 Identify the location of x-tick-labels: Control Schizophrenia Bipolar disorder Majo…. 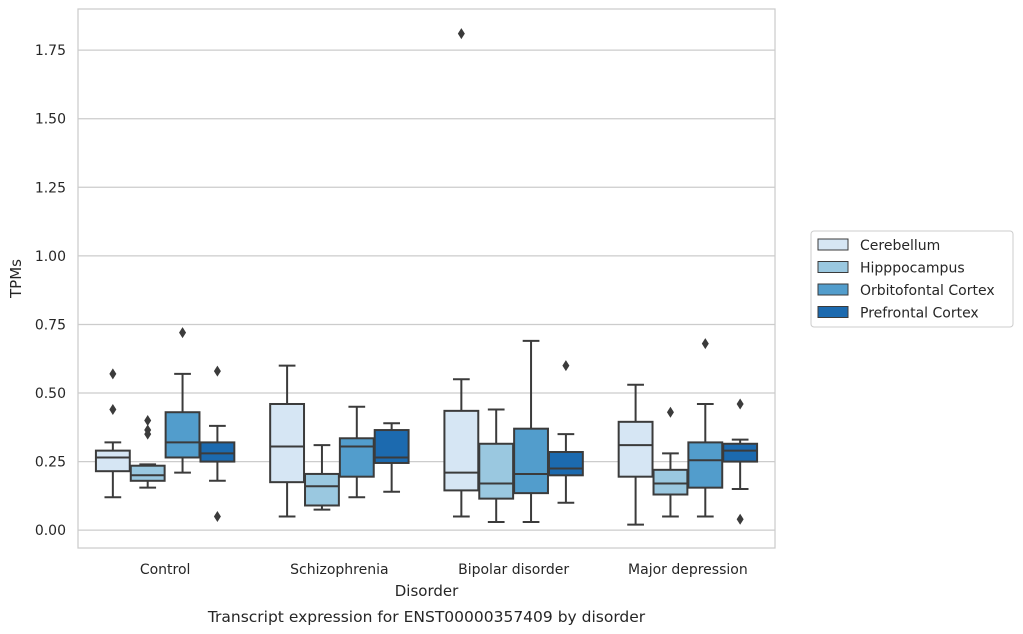
(444, 570).